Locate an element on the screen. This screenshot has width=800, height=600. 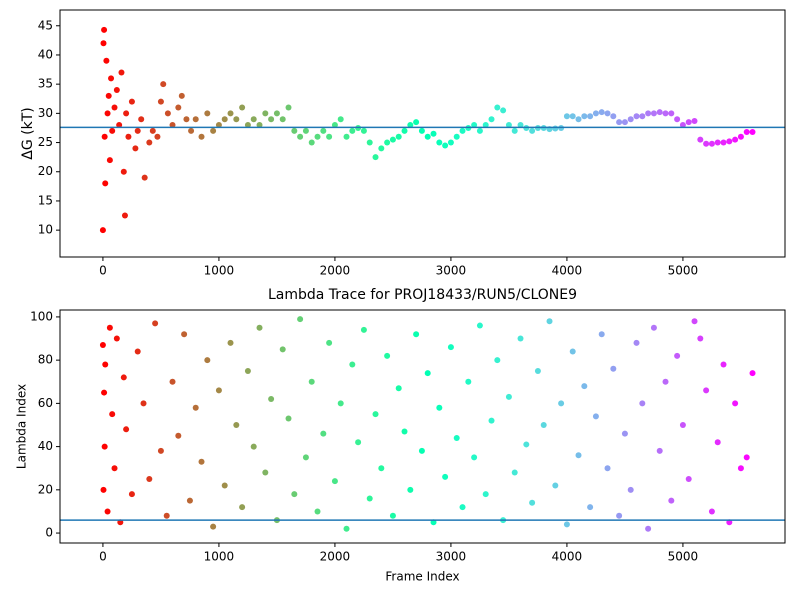
x-tick-label: 0 is located at coordinates (103, 557).